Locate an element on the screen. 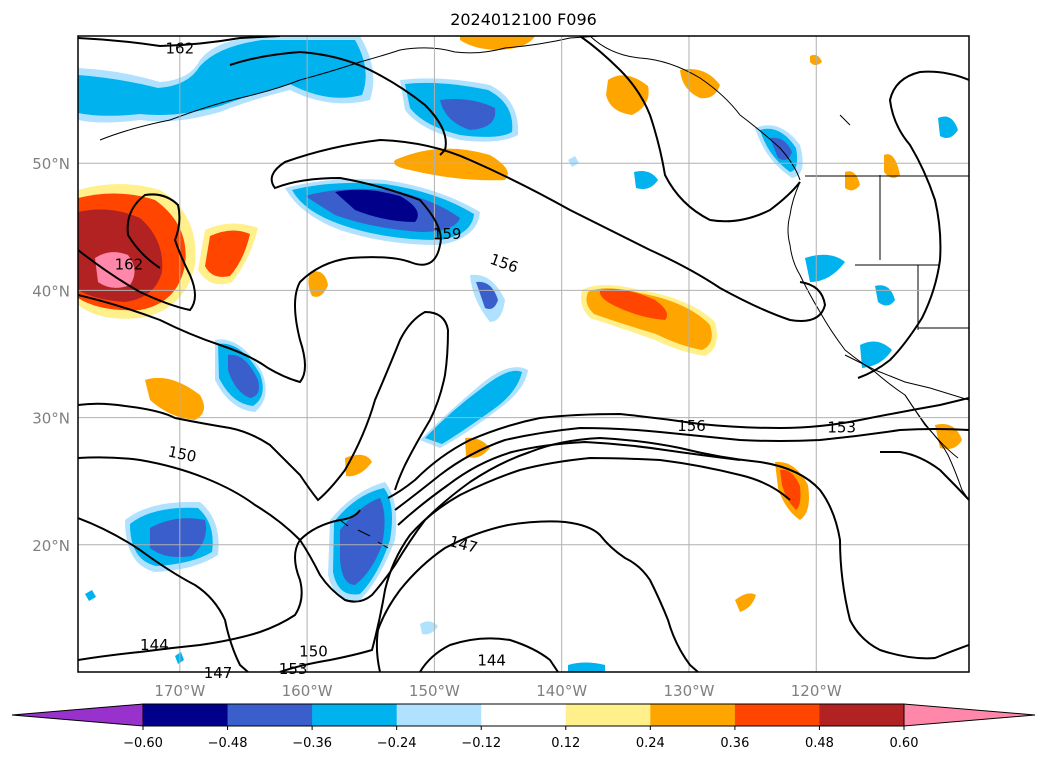 This screenshot has height=765, width=1047. lon-tick-label: 170°W is located at coordinates (179, 691).